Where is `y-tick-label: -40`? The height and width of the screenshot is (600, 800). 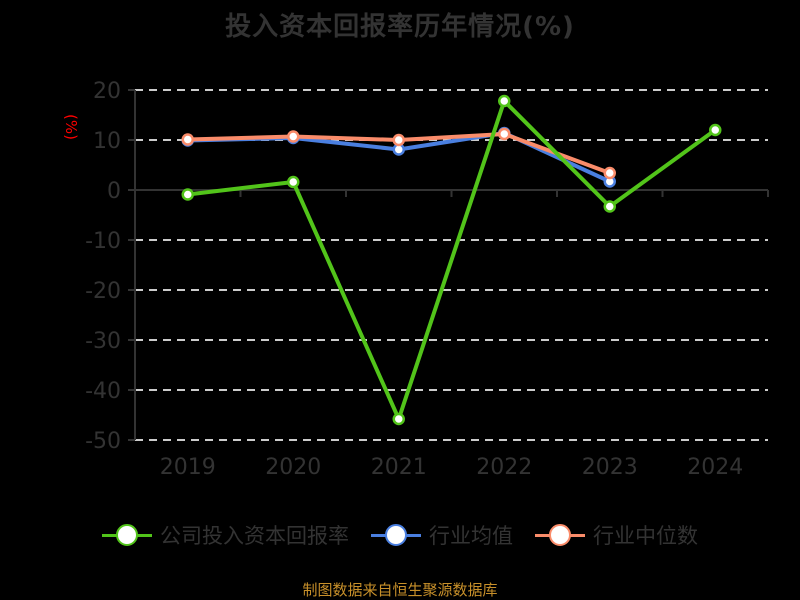 y-tick-label: -40 is located at coordinates (103, 391).